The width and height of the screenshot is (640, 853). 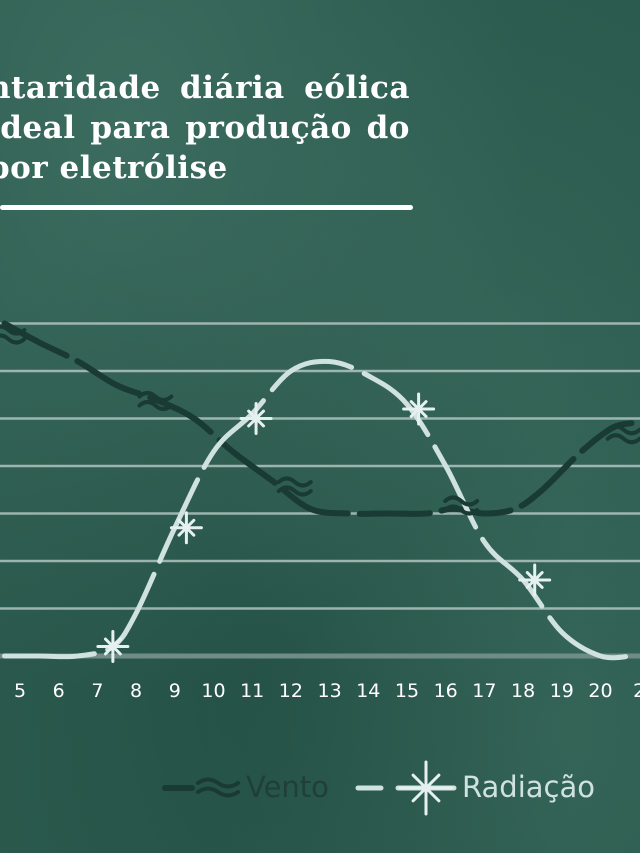 I want to click on x-tick-label: 12, so click(x=291, y=691).